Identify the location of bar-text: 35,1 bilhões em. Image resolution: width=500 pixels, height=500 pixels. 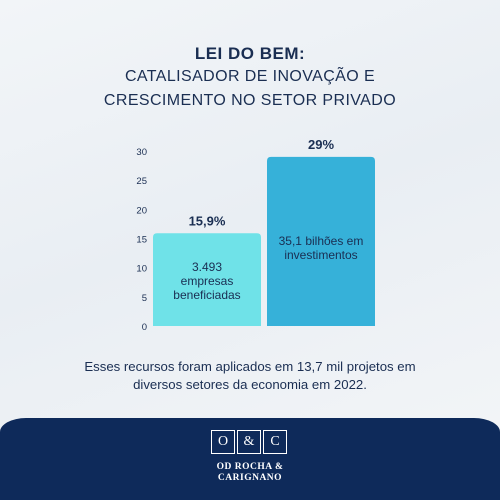
(321, 241).